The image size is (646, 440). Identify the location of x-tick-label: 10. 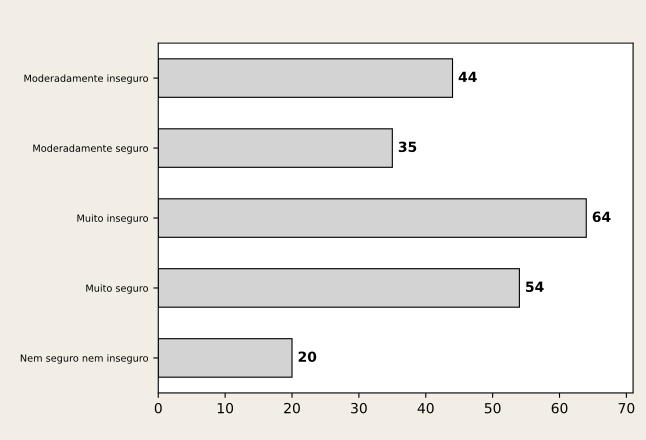
(226, 408).